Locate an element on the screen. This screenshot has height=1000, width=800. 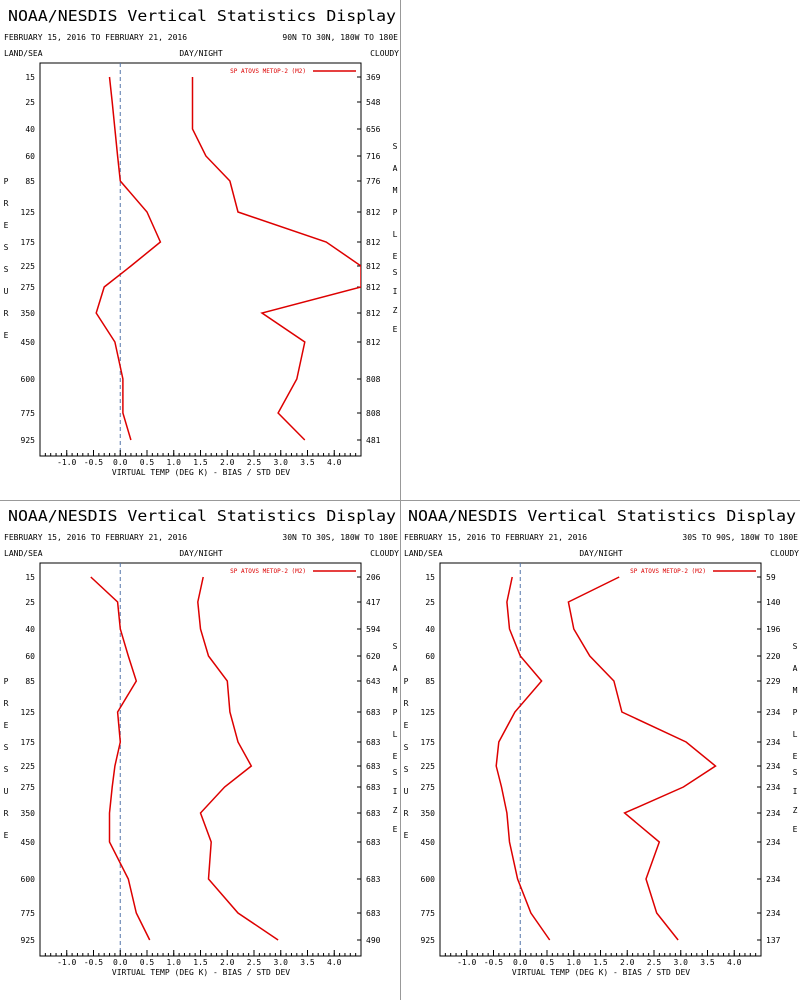
sample-size-label: 776 is located at coordinates (373, 181).